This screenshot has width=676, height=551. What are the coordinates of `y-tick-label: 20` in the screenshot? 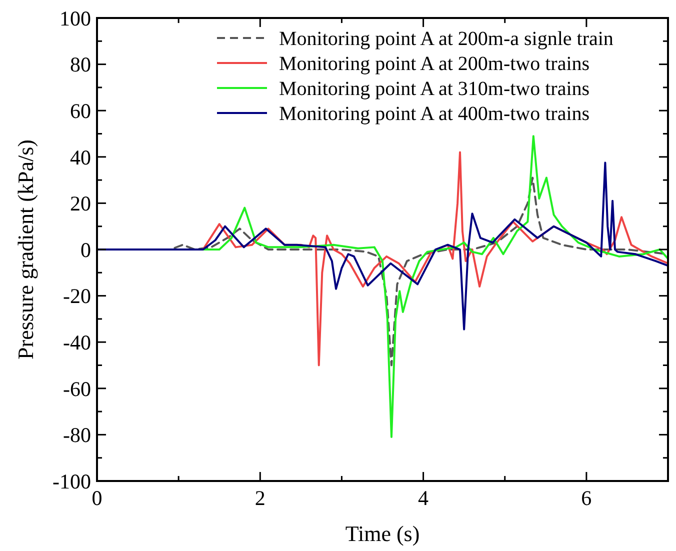 It's located at (80, 204).